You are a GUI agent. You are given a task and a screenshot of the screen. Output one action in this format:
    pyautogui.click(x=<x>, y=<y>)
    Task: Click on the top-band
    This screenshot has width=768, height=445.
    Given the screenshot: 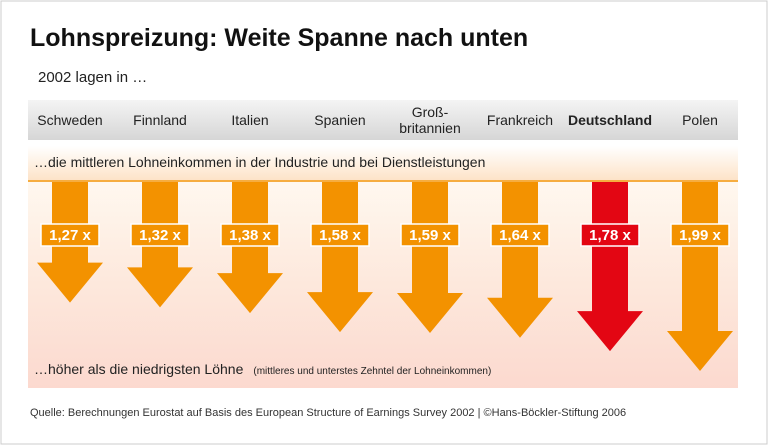 What is the action you would take?
    pyautogui.click(x=383, y=163)
    